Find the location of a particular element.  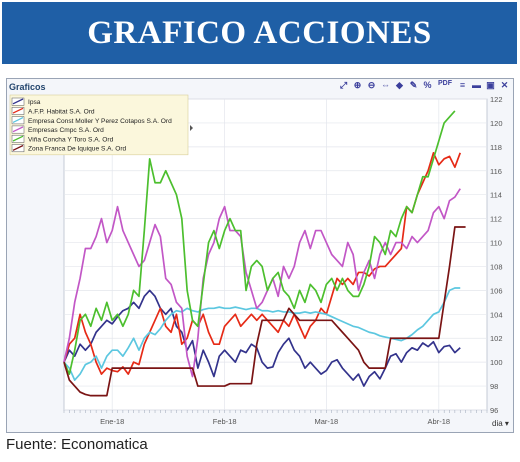

y-tick-label: 102 is located at coordinates (496, 338).